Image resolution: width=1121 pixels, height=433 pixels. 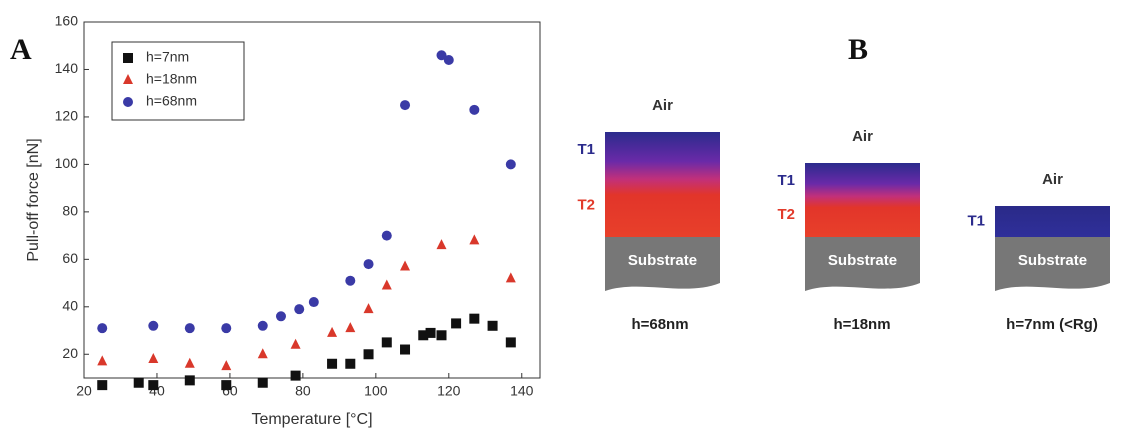 What do you see at coordinates (70, 211) in the screenshot?
I see `y-tick-label: 80` at bounding box center [70, 211].